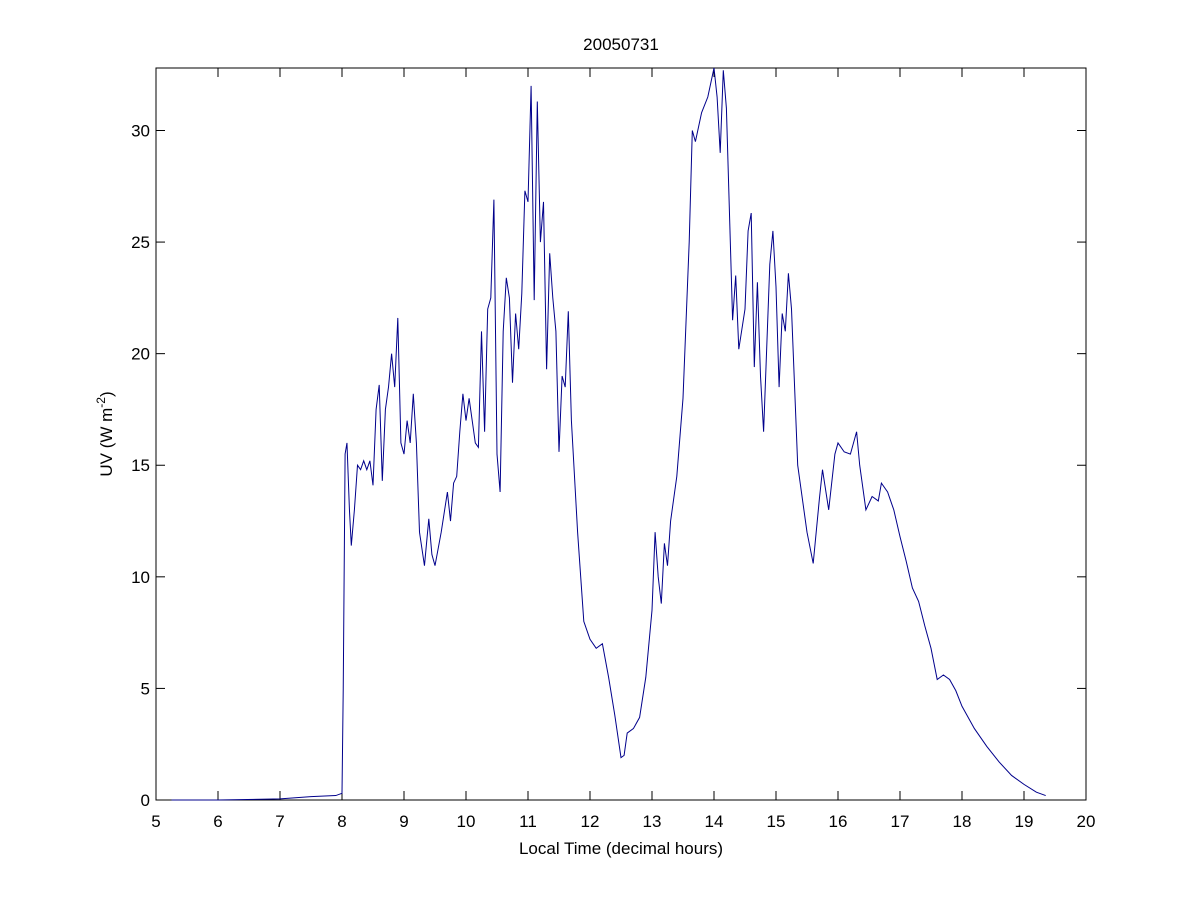 This screenshot has width=1200, height=900. What do you see at coordinates (652, 821) in the screenshot?
I see `x-tick-label: 13` at bounding box center [652, 821].